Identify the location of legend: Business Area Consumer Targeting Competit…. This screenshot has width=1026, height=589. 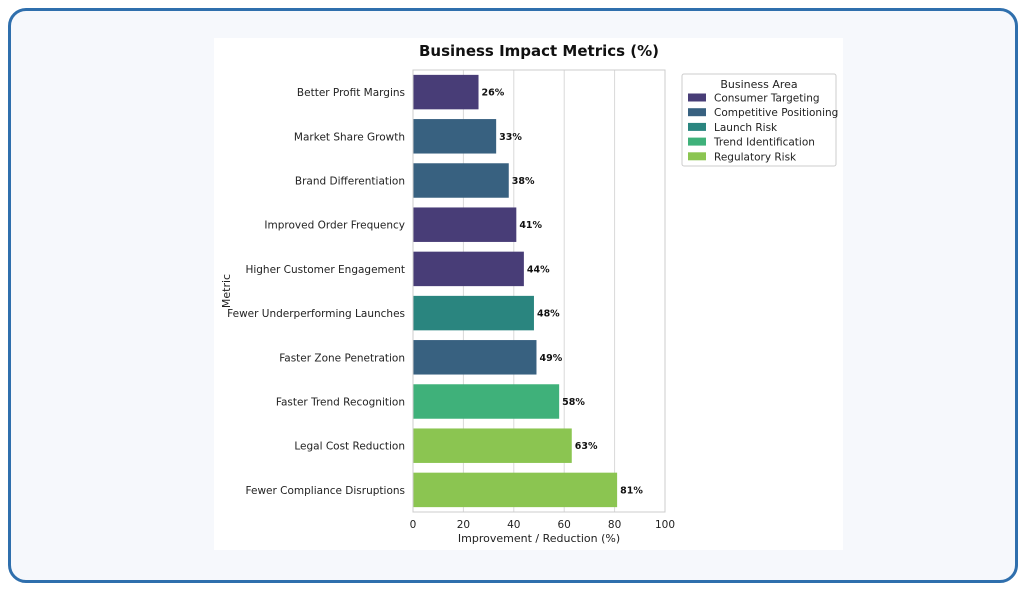
(759, 120).